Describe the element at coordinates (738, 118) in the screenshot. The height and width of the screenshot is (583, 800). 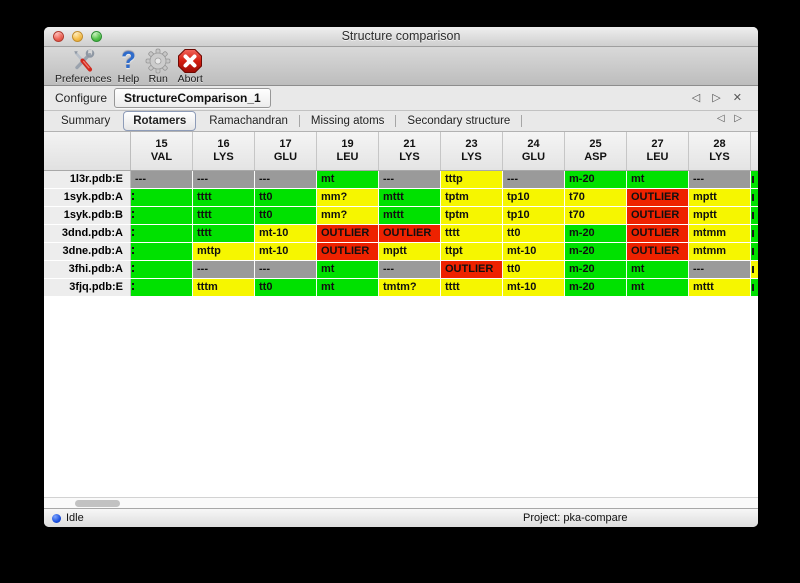
I see `tab-next-icon: ▷` at that location.